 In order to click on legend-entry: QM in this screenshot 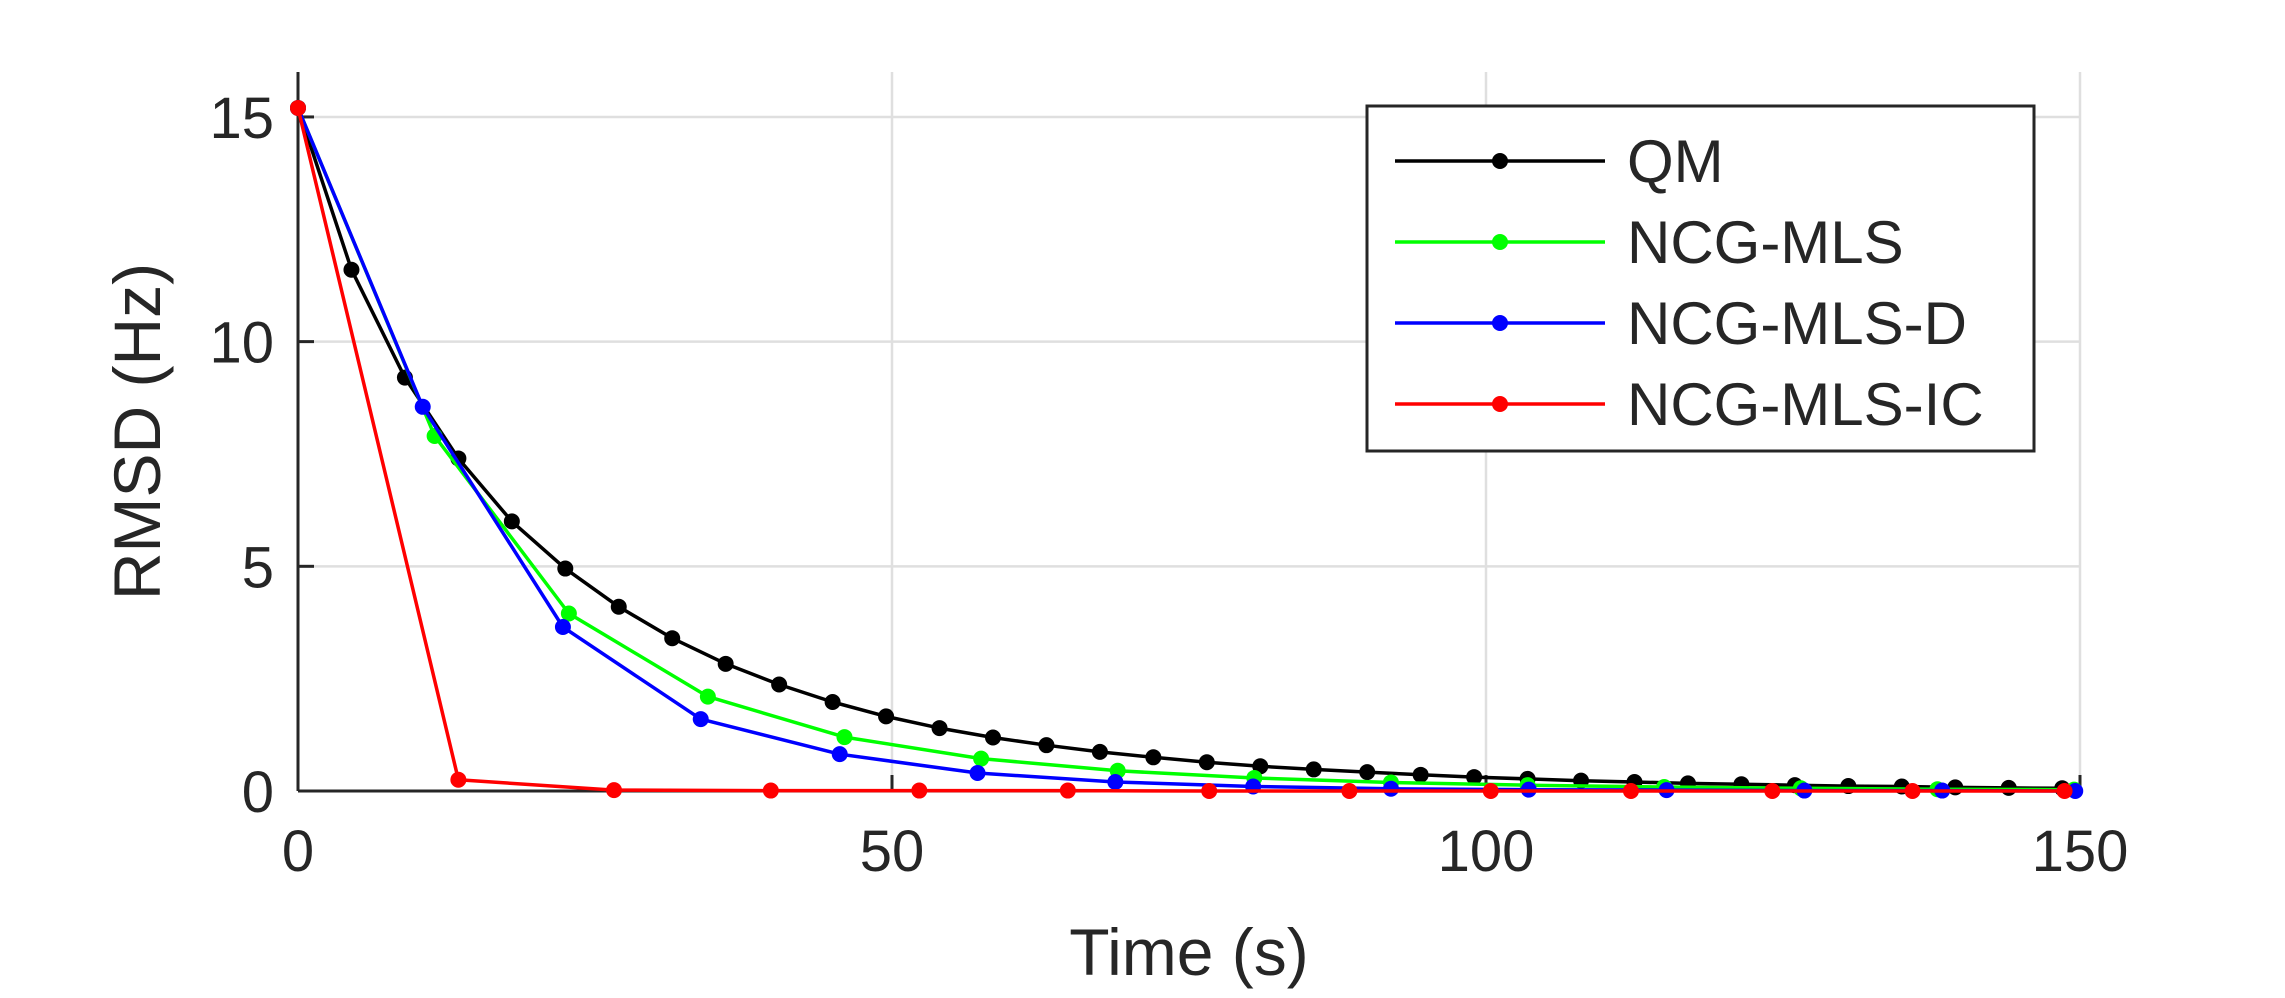, I will do `click(1559, 161)`.